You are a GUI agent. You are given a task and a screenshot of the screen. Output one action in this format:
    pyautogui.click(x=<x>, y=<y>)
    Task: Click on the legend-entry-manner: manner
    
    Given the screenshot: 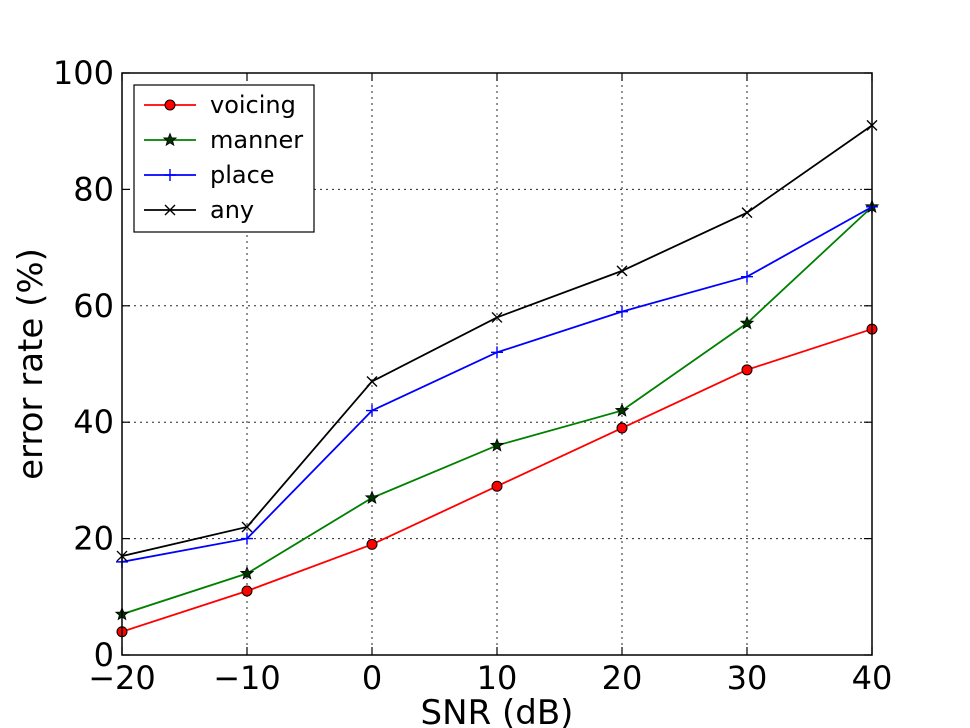 What is the action you would take?
    pyautogui.click(x=223, y=140)
    